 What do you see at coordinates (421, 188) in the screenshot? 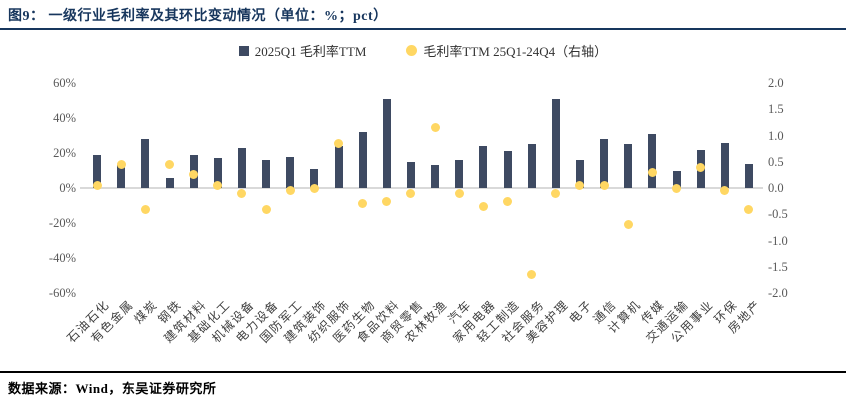
I see `zero-axis-line` at bounding box center [421, 188].